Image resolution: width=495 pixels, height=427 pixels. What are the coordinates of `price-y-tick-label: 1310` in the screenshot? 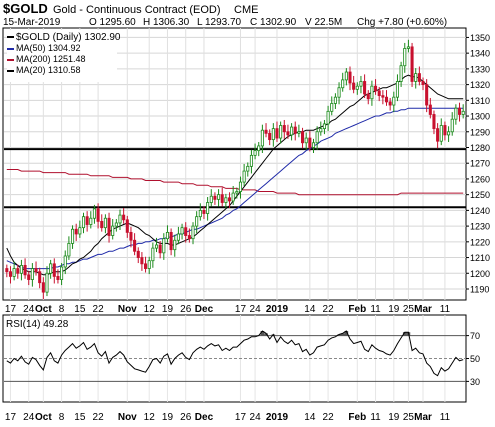 It's located at (480, 101).